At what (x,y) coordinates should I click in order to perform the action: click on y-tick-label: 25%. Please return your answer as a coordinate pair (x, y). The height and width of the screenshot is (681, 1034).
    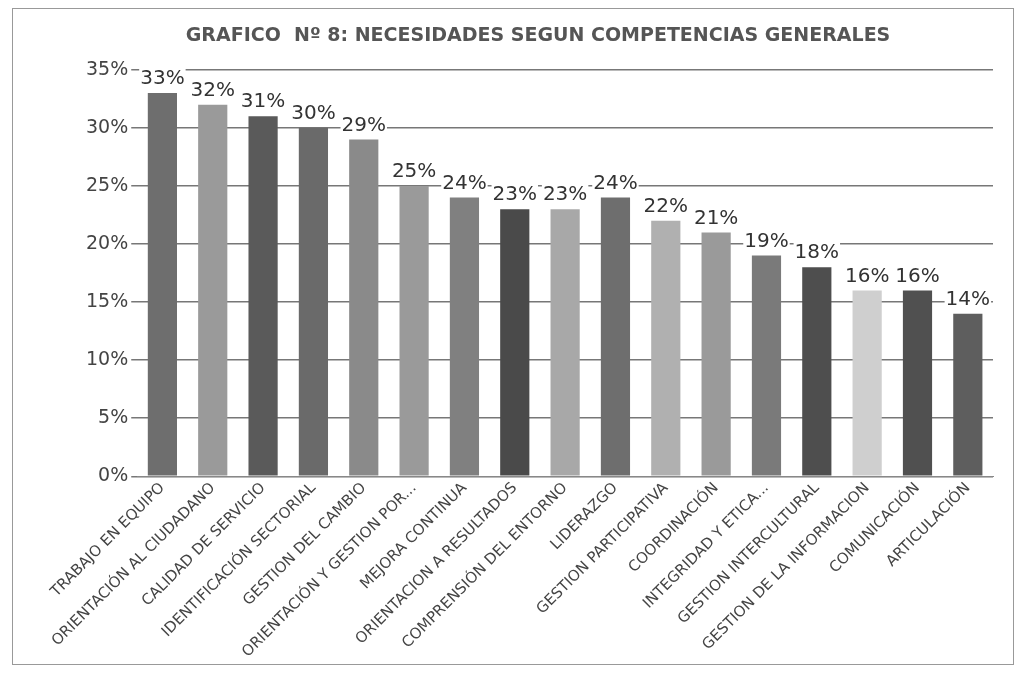
    Looking at the image, I should click on (107, 183).